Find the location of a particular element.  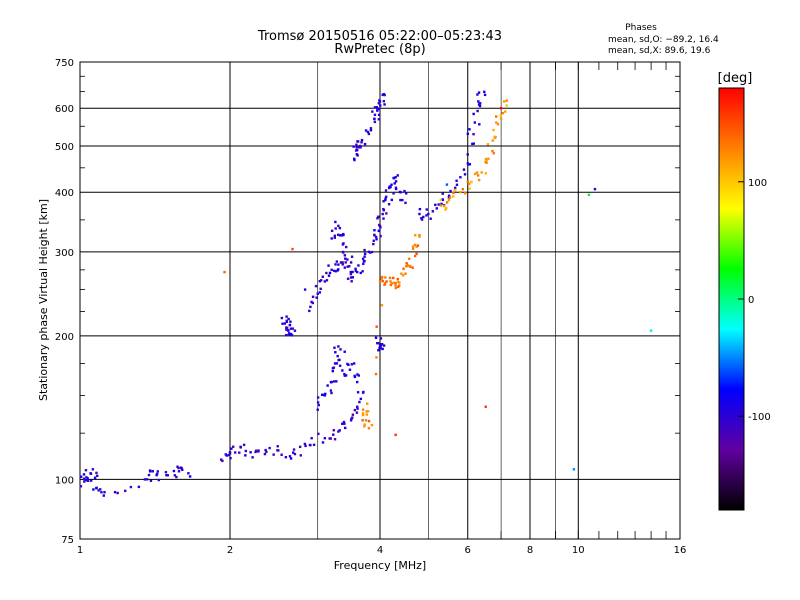

colorbar-label: [deg] is located at coordinates (735, 78).